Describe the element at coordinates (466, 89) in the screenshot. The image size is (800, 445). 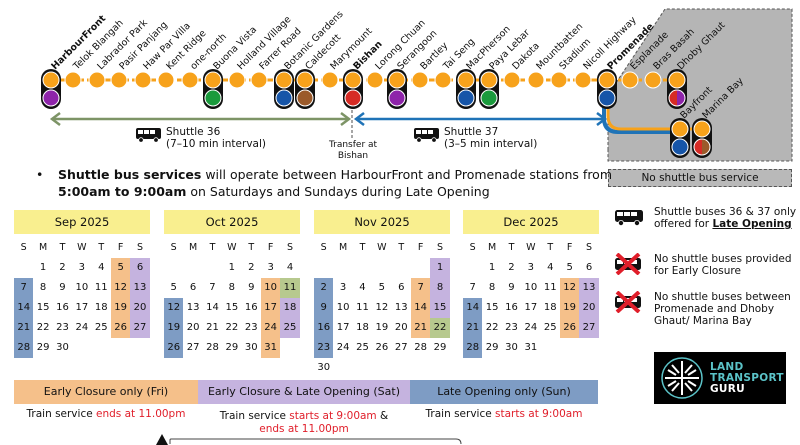
I see `station-macpherson` at that location.